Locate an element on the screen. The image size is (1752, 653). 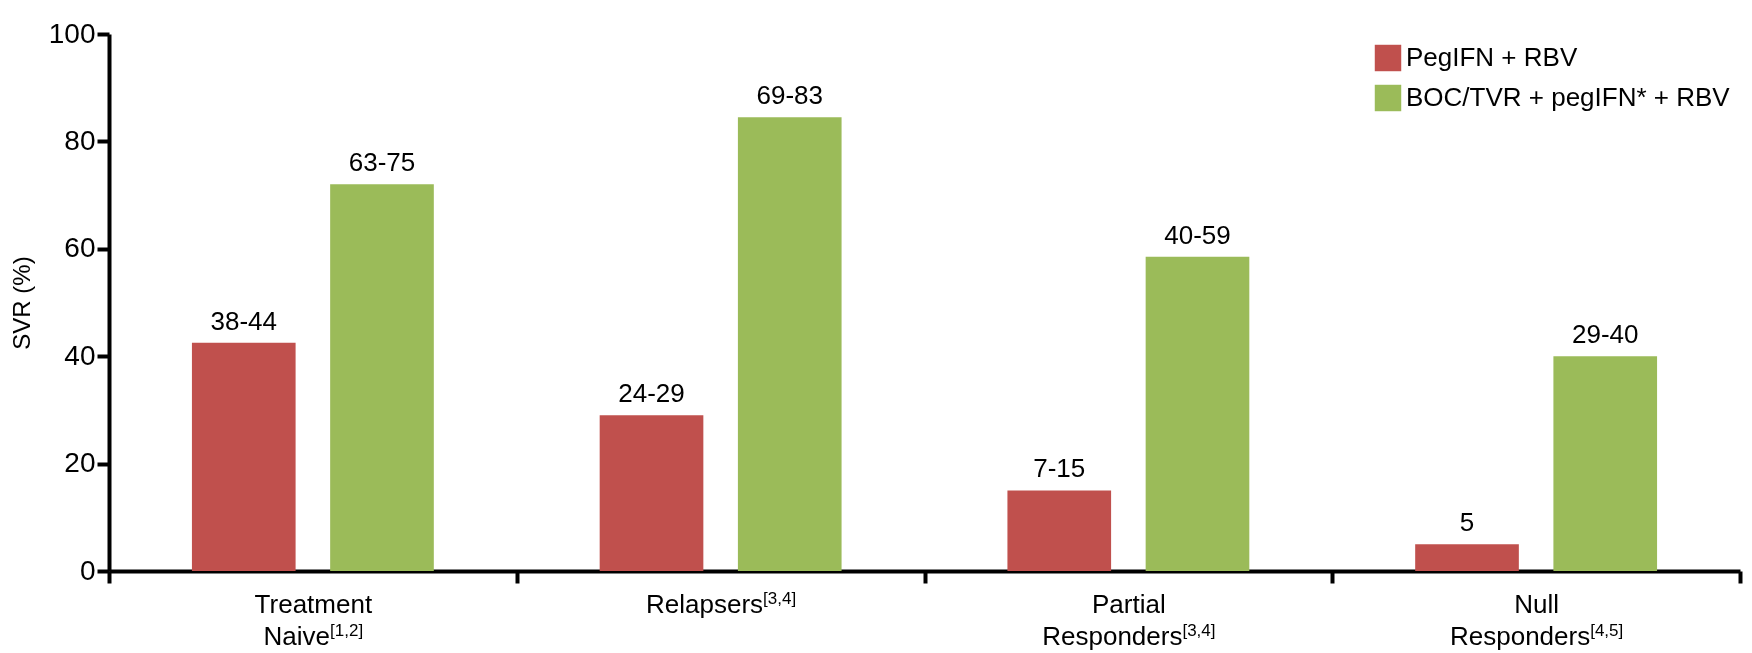
data-label: 7-15 is located at coordinates (1059, 468).